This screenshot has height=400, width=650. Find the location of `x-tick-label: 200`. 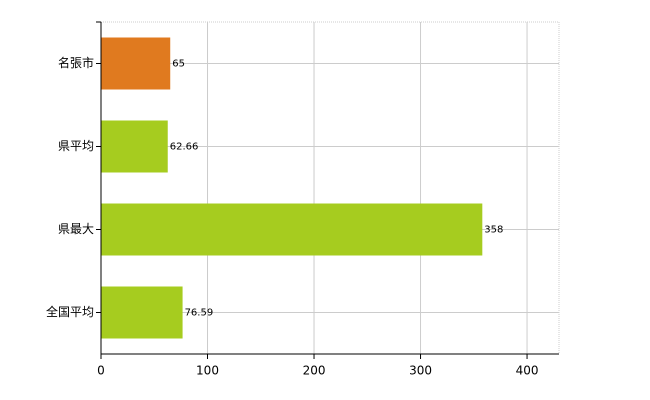

x-tick-label: 200 is located at coordinates (314, 371).